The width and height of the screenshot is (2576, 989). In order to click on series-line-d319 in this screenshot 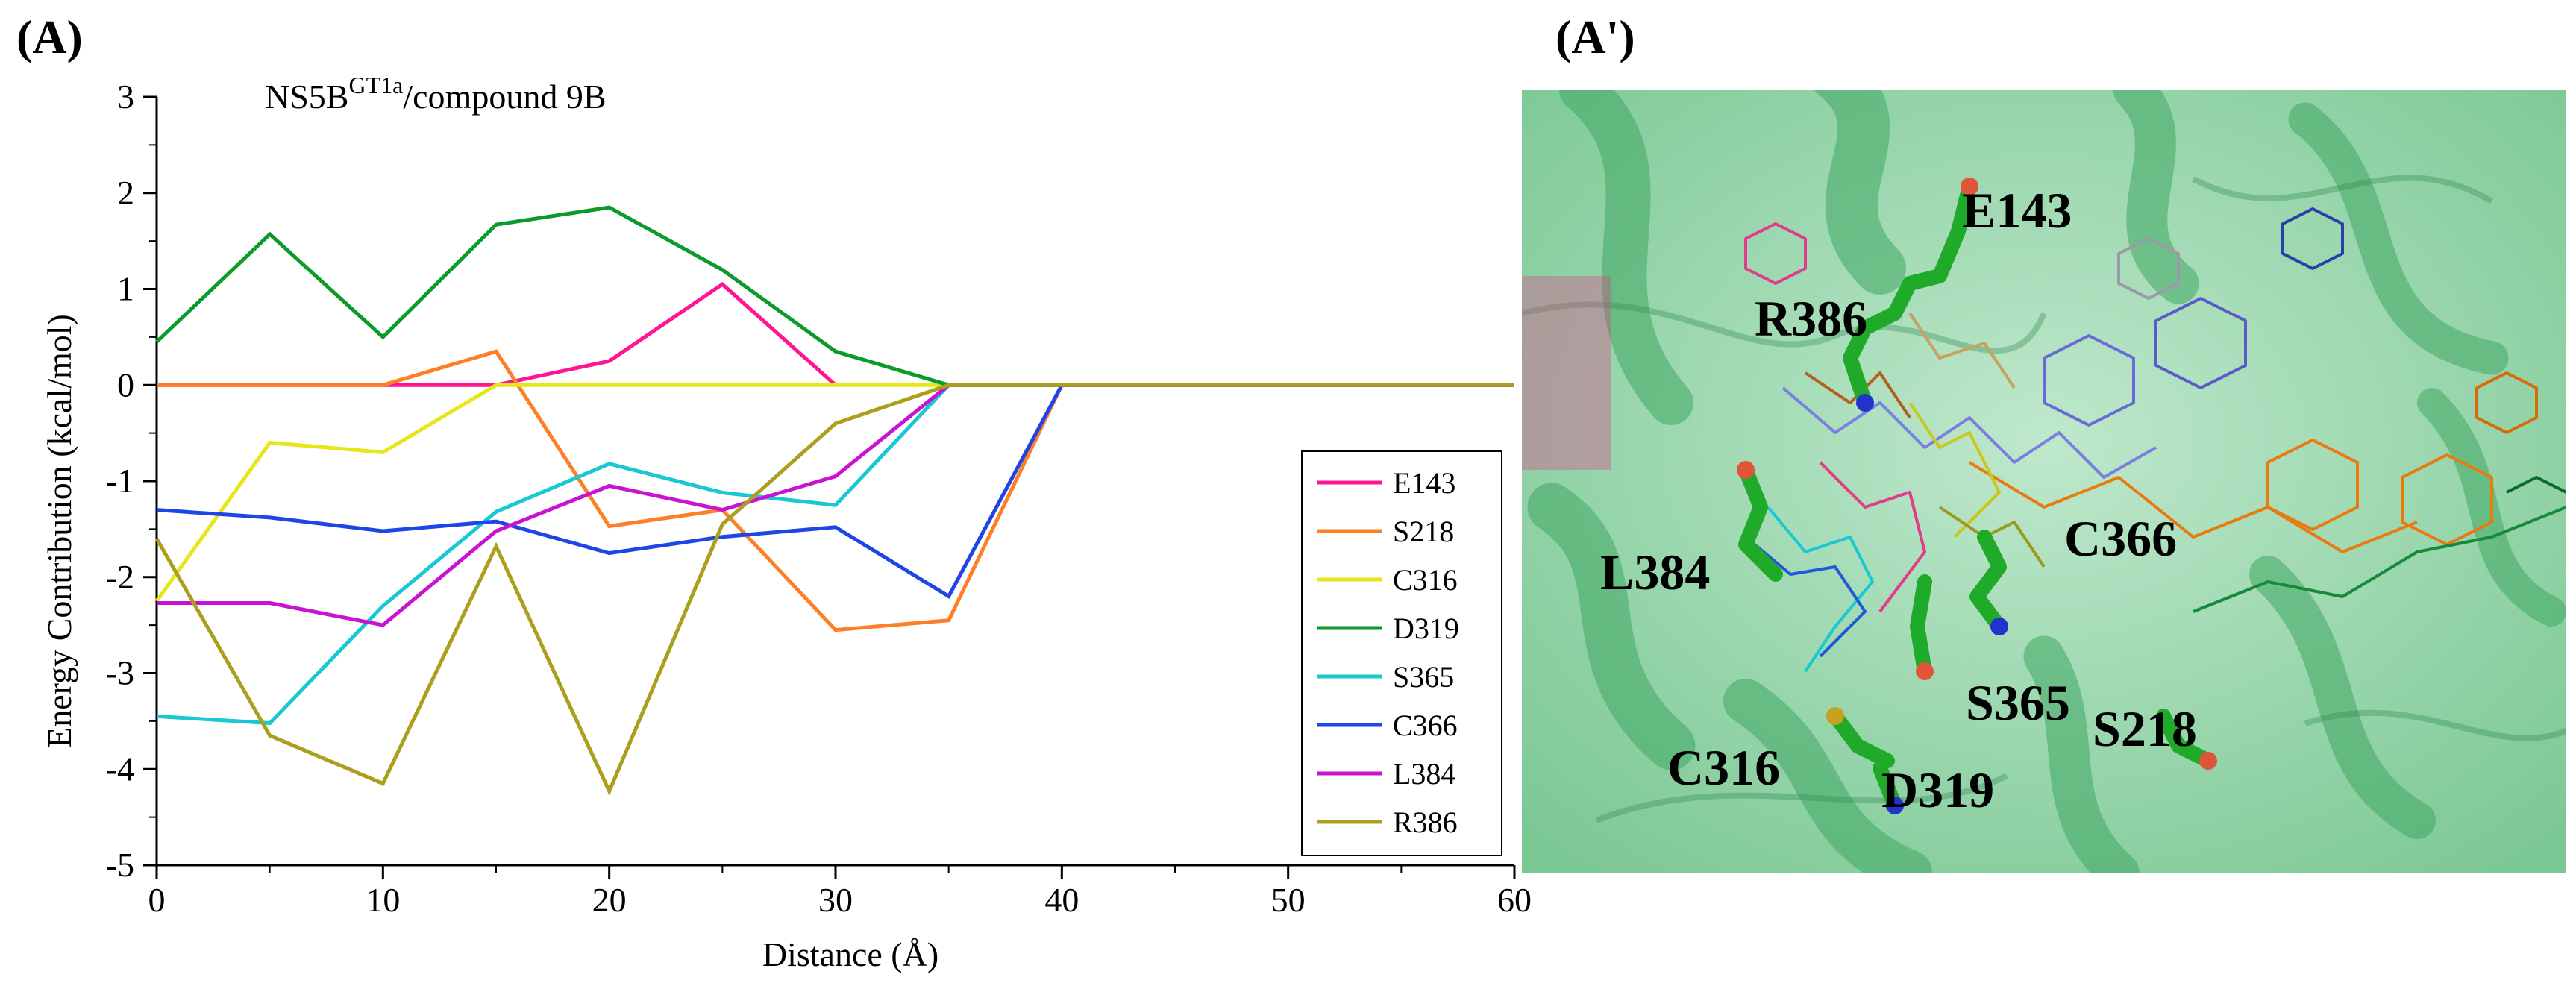, I will do `click(834, 296)`.